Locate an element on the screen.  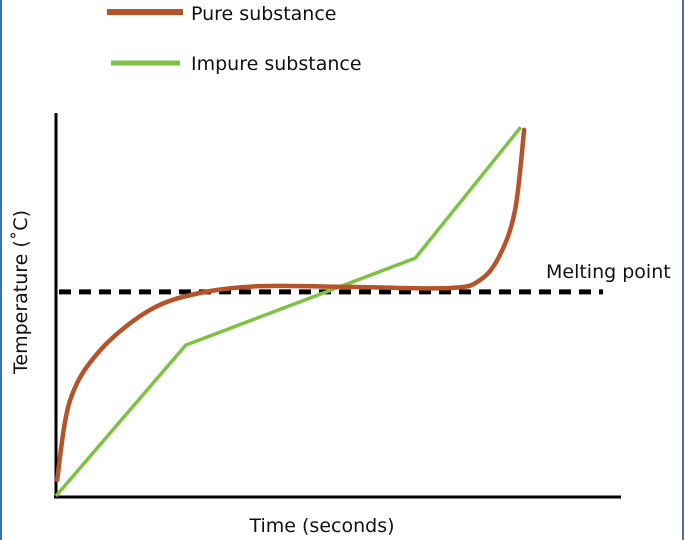
legend-label-impure: Impure substance is located at coordinates (276, 64).